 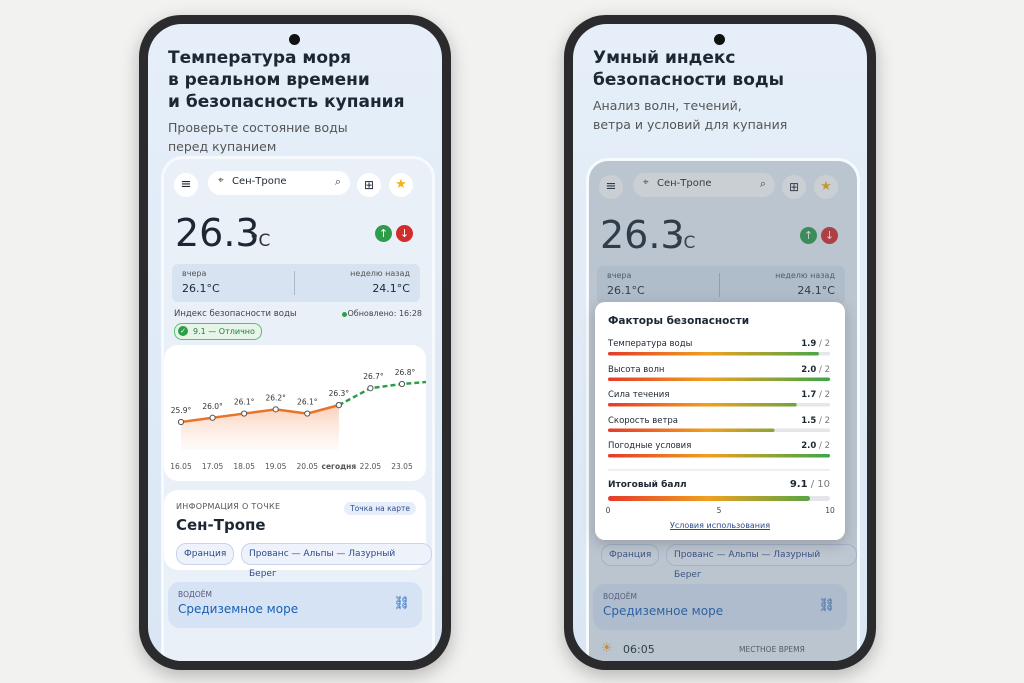 What do you see at coordinates (402, 466) in the screenshot?
I see `x-tick-label: 23.05` at bounding box center [402, 466].